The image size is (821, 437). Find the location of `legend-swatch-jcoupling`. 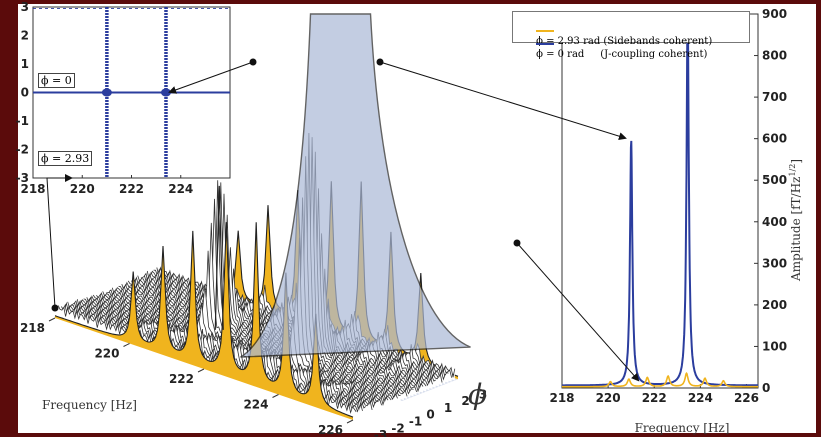

legend-swatch-jcoupling is located at coordinates (545, 43).